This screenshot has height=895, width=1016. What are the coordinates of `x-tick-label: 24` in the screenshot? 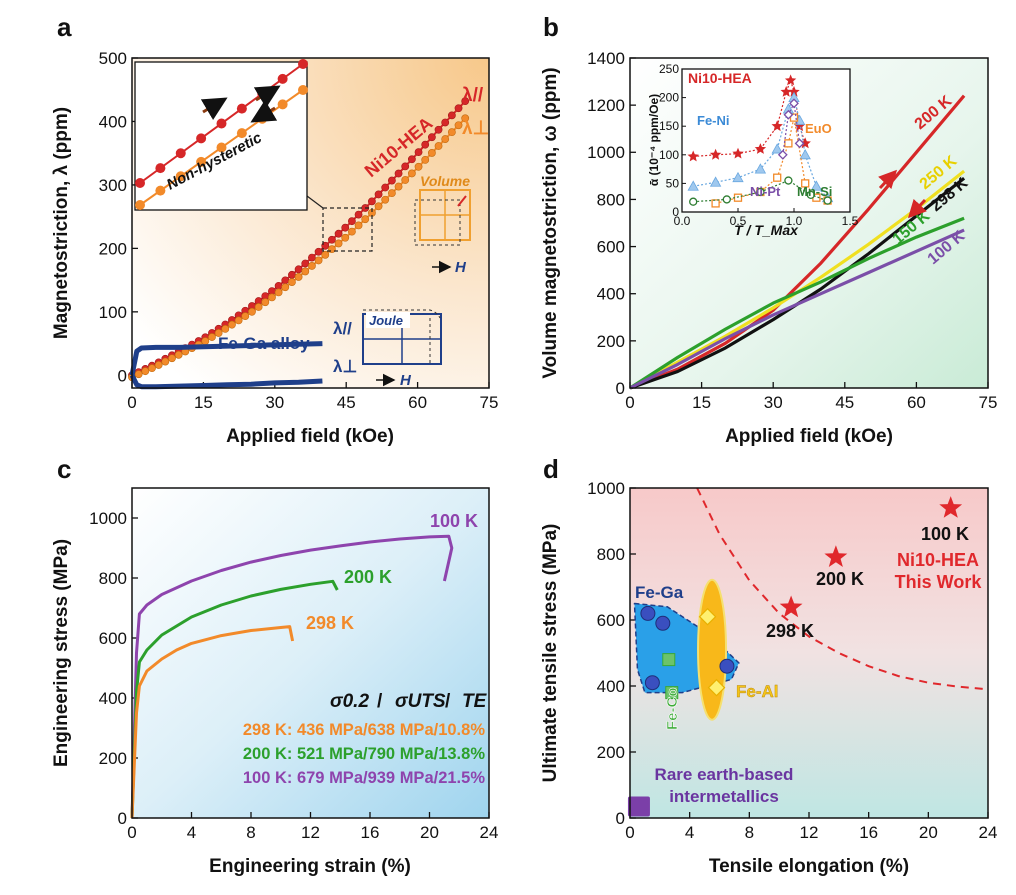 It's located at (988, 832).